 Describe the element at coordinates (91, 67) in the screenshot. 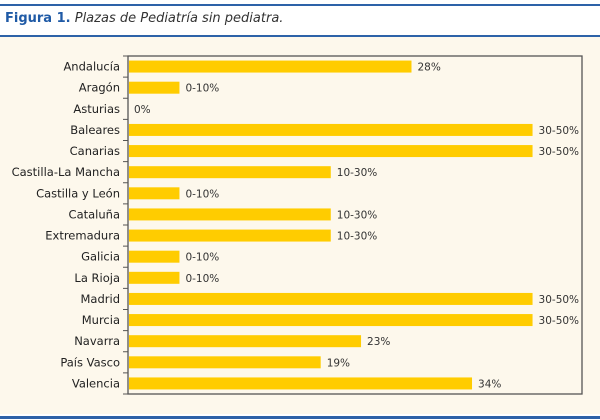

I see `category-label: Andalucía` at that location.